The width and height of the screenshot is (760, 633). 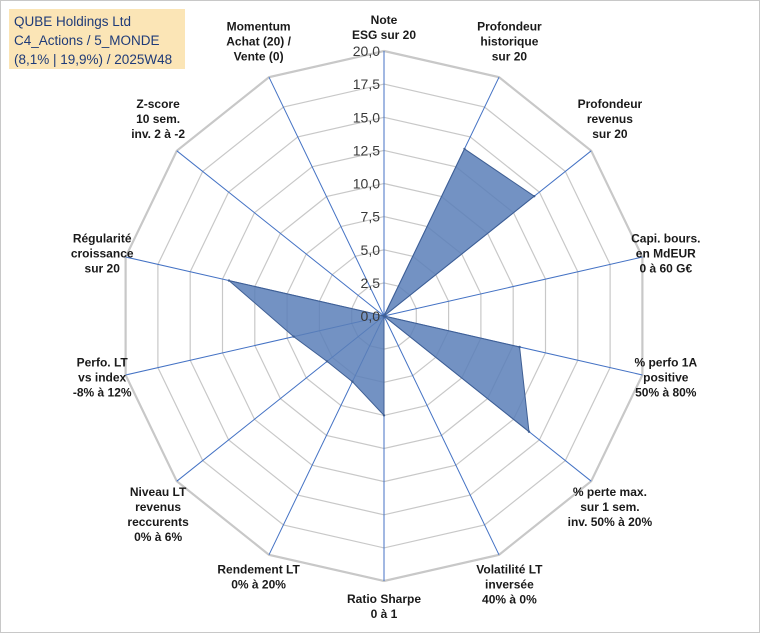 What do you see at coordinates (102, 238) in the screenshot?
I see `axis-label-line: Régularité` at bounding box center [102, 238].